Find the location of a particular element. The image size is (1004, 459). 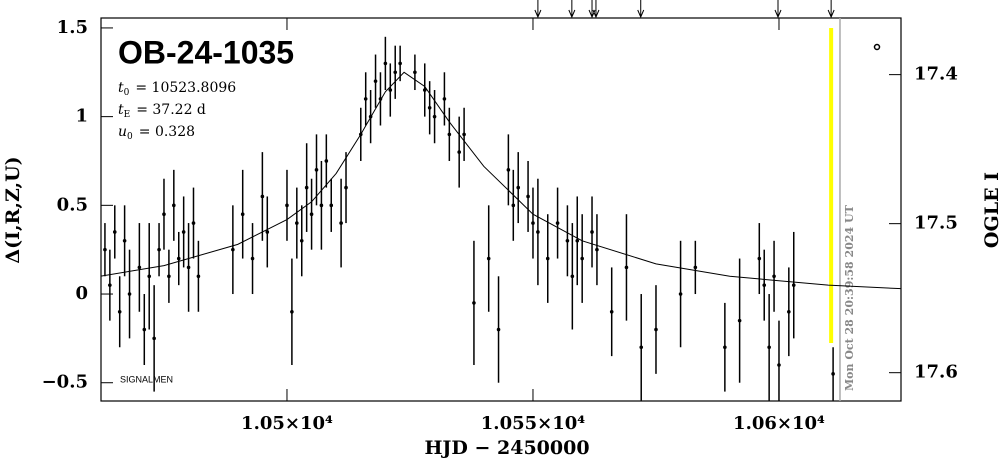

y-tick-label: 0.5 is located at coordinates (72, 204).